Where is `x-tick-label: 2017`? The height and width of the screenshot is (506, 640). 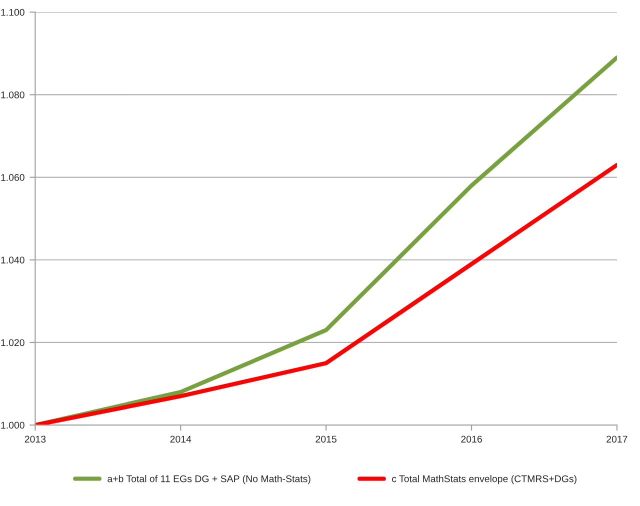 x-tick-label: 2017 is located at coordinates (617, 439).